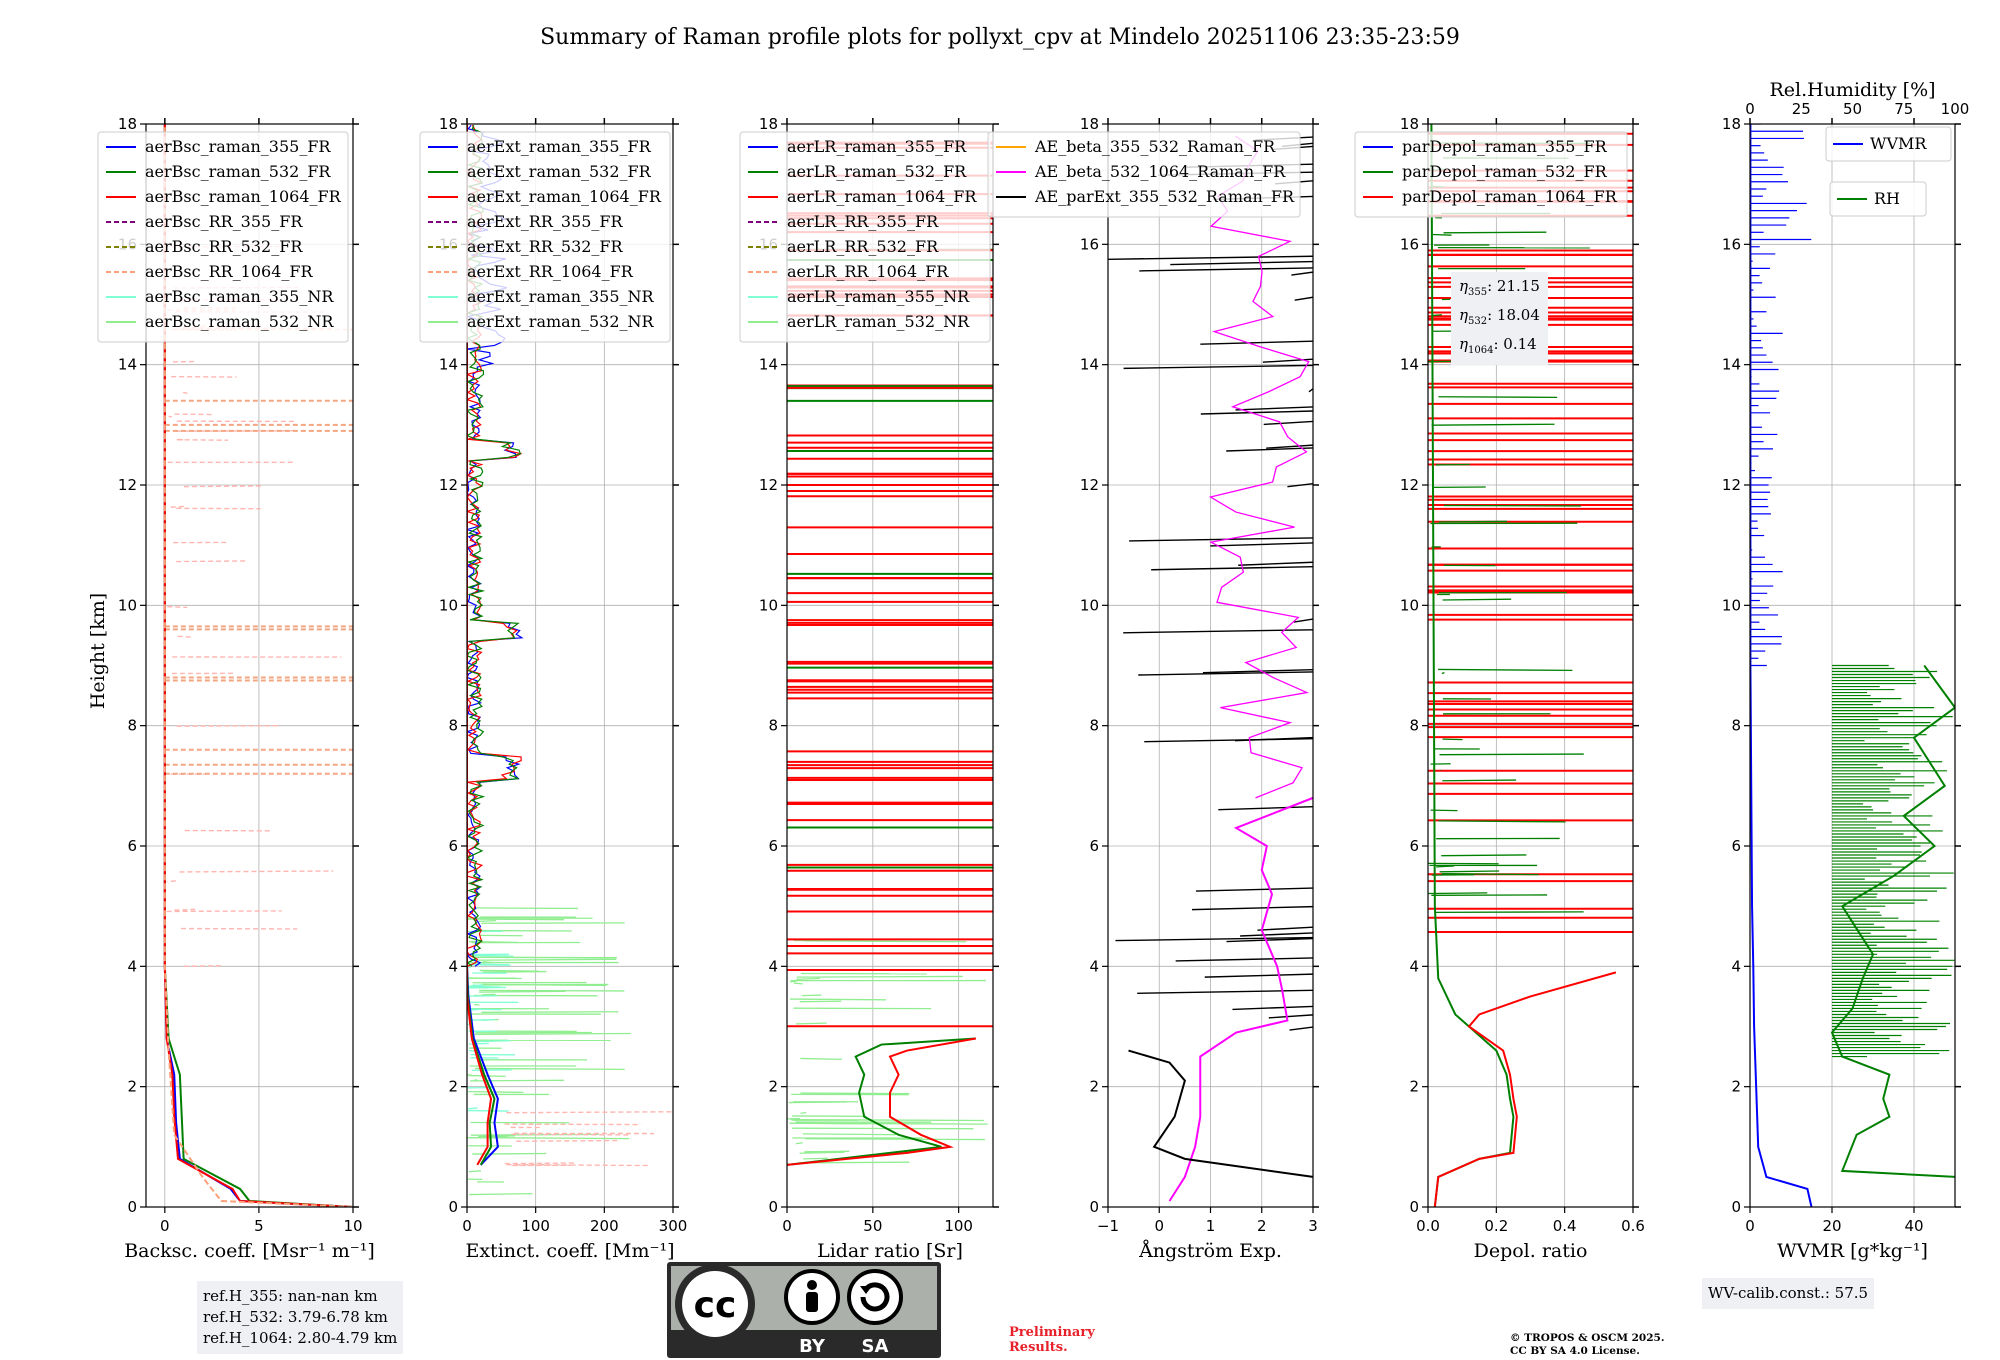 The image size is (2000, 1360). What do you see at coordinates (1831, 1226) in the screenshot?
I see `x-tick-label: 20` at bounding box center [1831, 1226].